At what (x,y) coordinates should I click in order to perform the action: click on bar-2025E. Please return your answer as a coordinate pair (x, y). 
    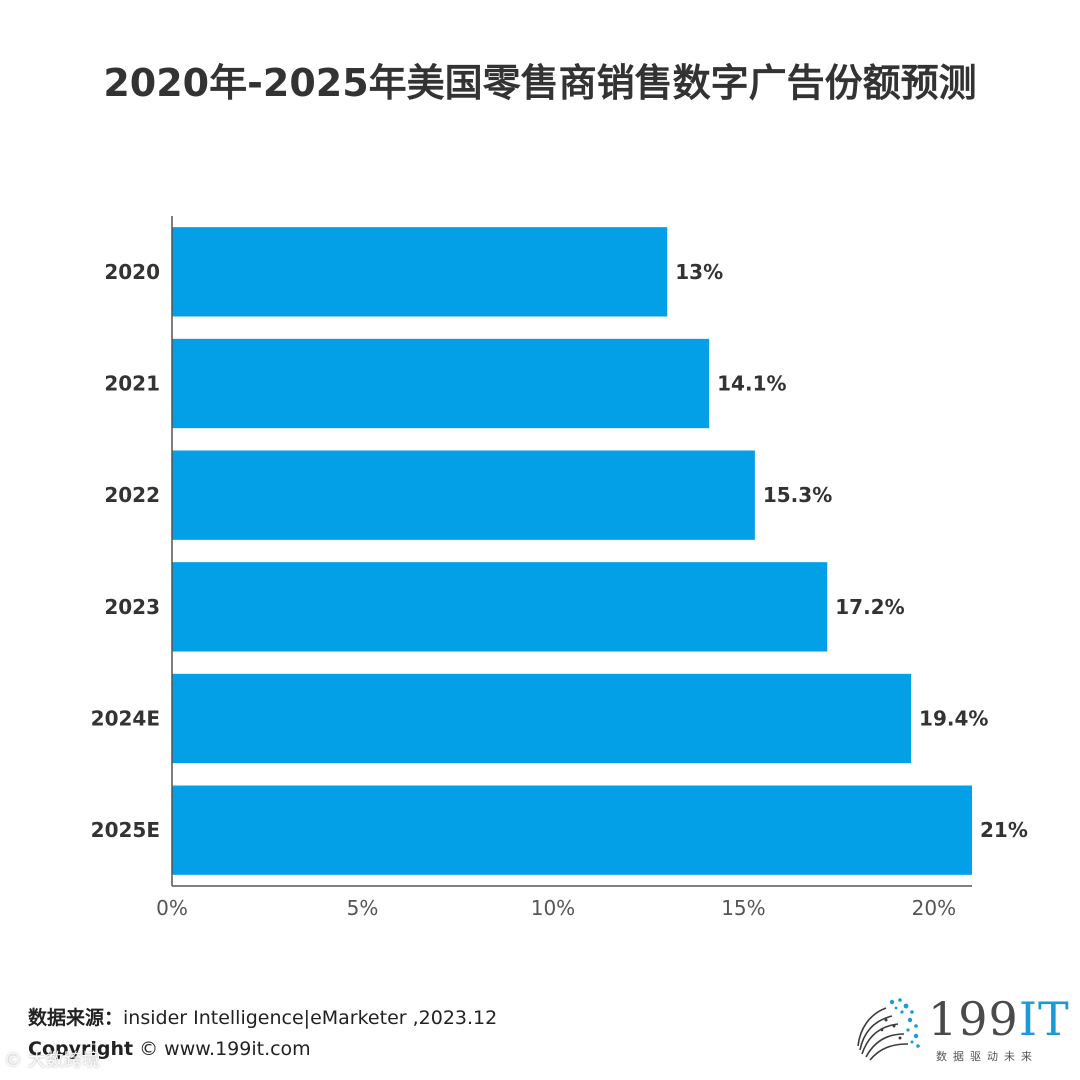
    Looking at the image, I should click on (572, 830).